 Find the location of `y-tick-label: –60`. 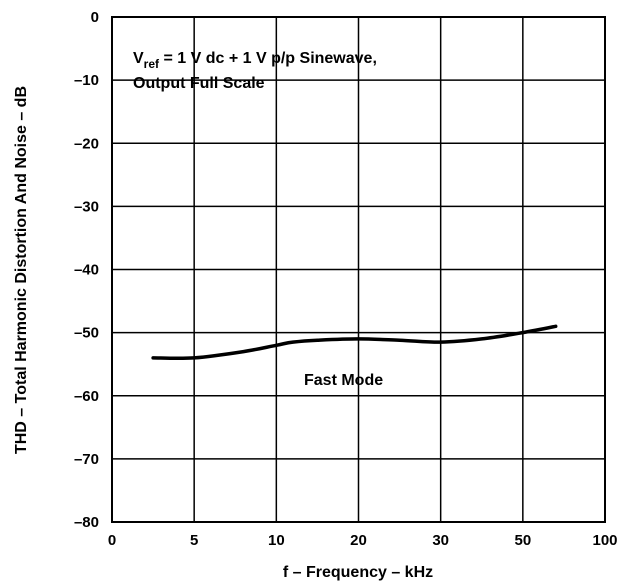

y-tick-label: –60 is located at coordinates (86, 396).